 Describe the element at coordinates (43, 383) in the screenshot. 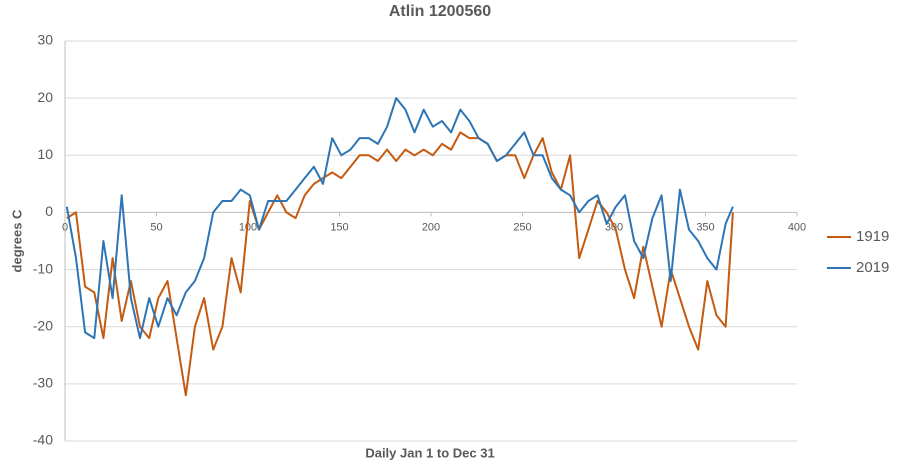

I see `y-tick-label: -30` at that location.